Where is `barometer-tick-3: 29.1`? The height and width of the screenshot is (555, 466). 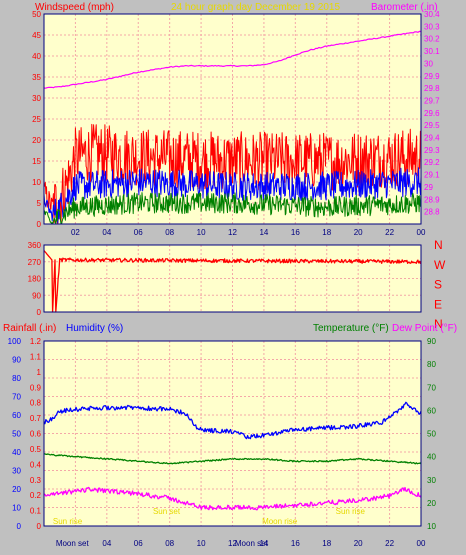 barometer-tick-3: 29.1 is located at coordinates (432, 175).